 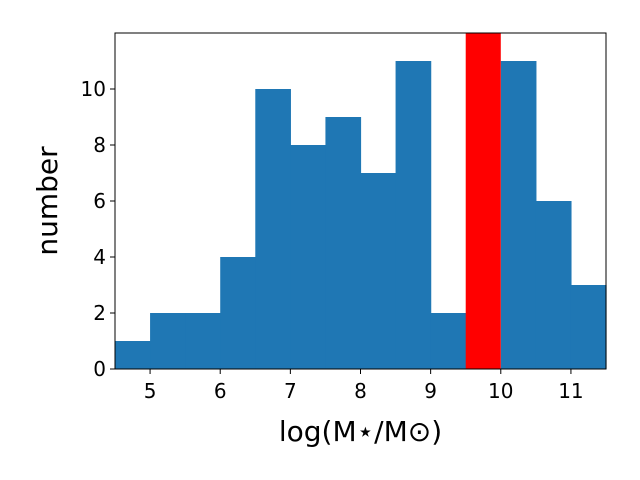 What do you see at coordinates (150, 391) in the screenshot?
I see `x-tick-label: 5` at bounding box center [150, 391].